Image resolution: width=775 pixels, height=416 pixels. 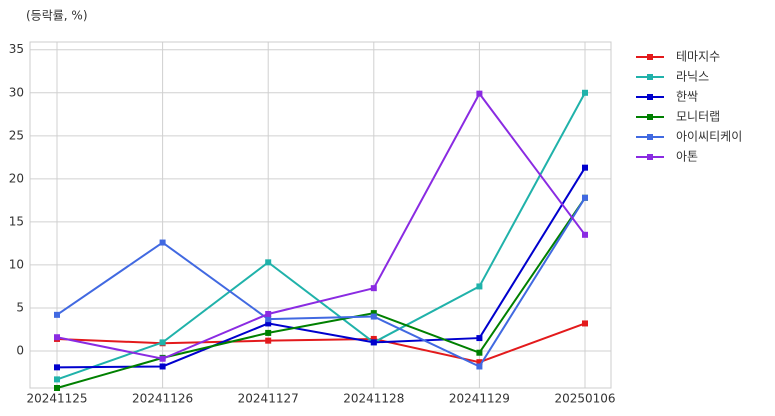 What do you see at coordinates (162, 399) in the screenshot?
I see `x-tick-label: 20241126` at bounding box center [162, 399].